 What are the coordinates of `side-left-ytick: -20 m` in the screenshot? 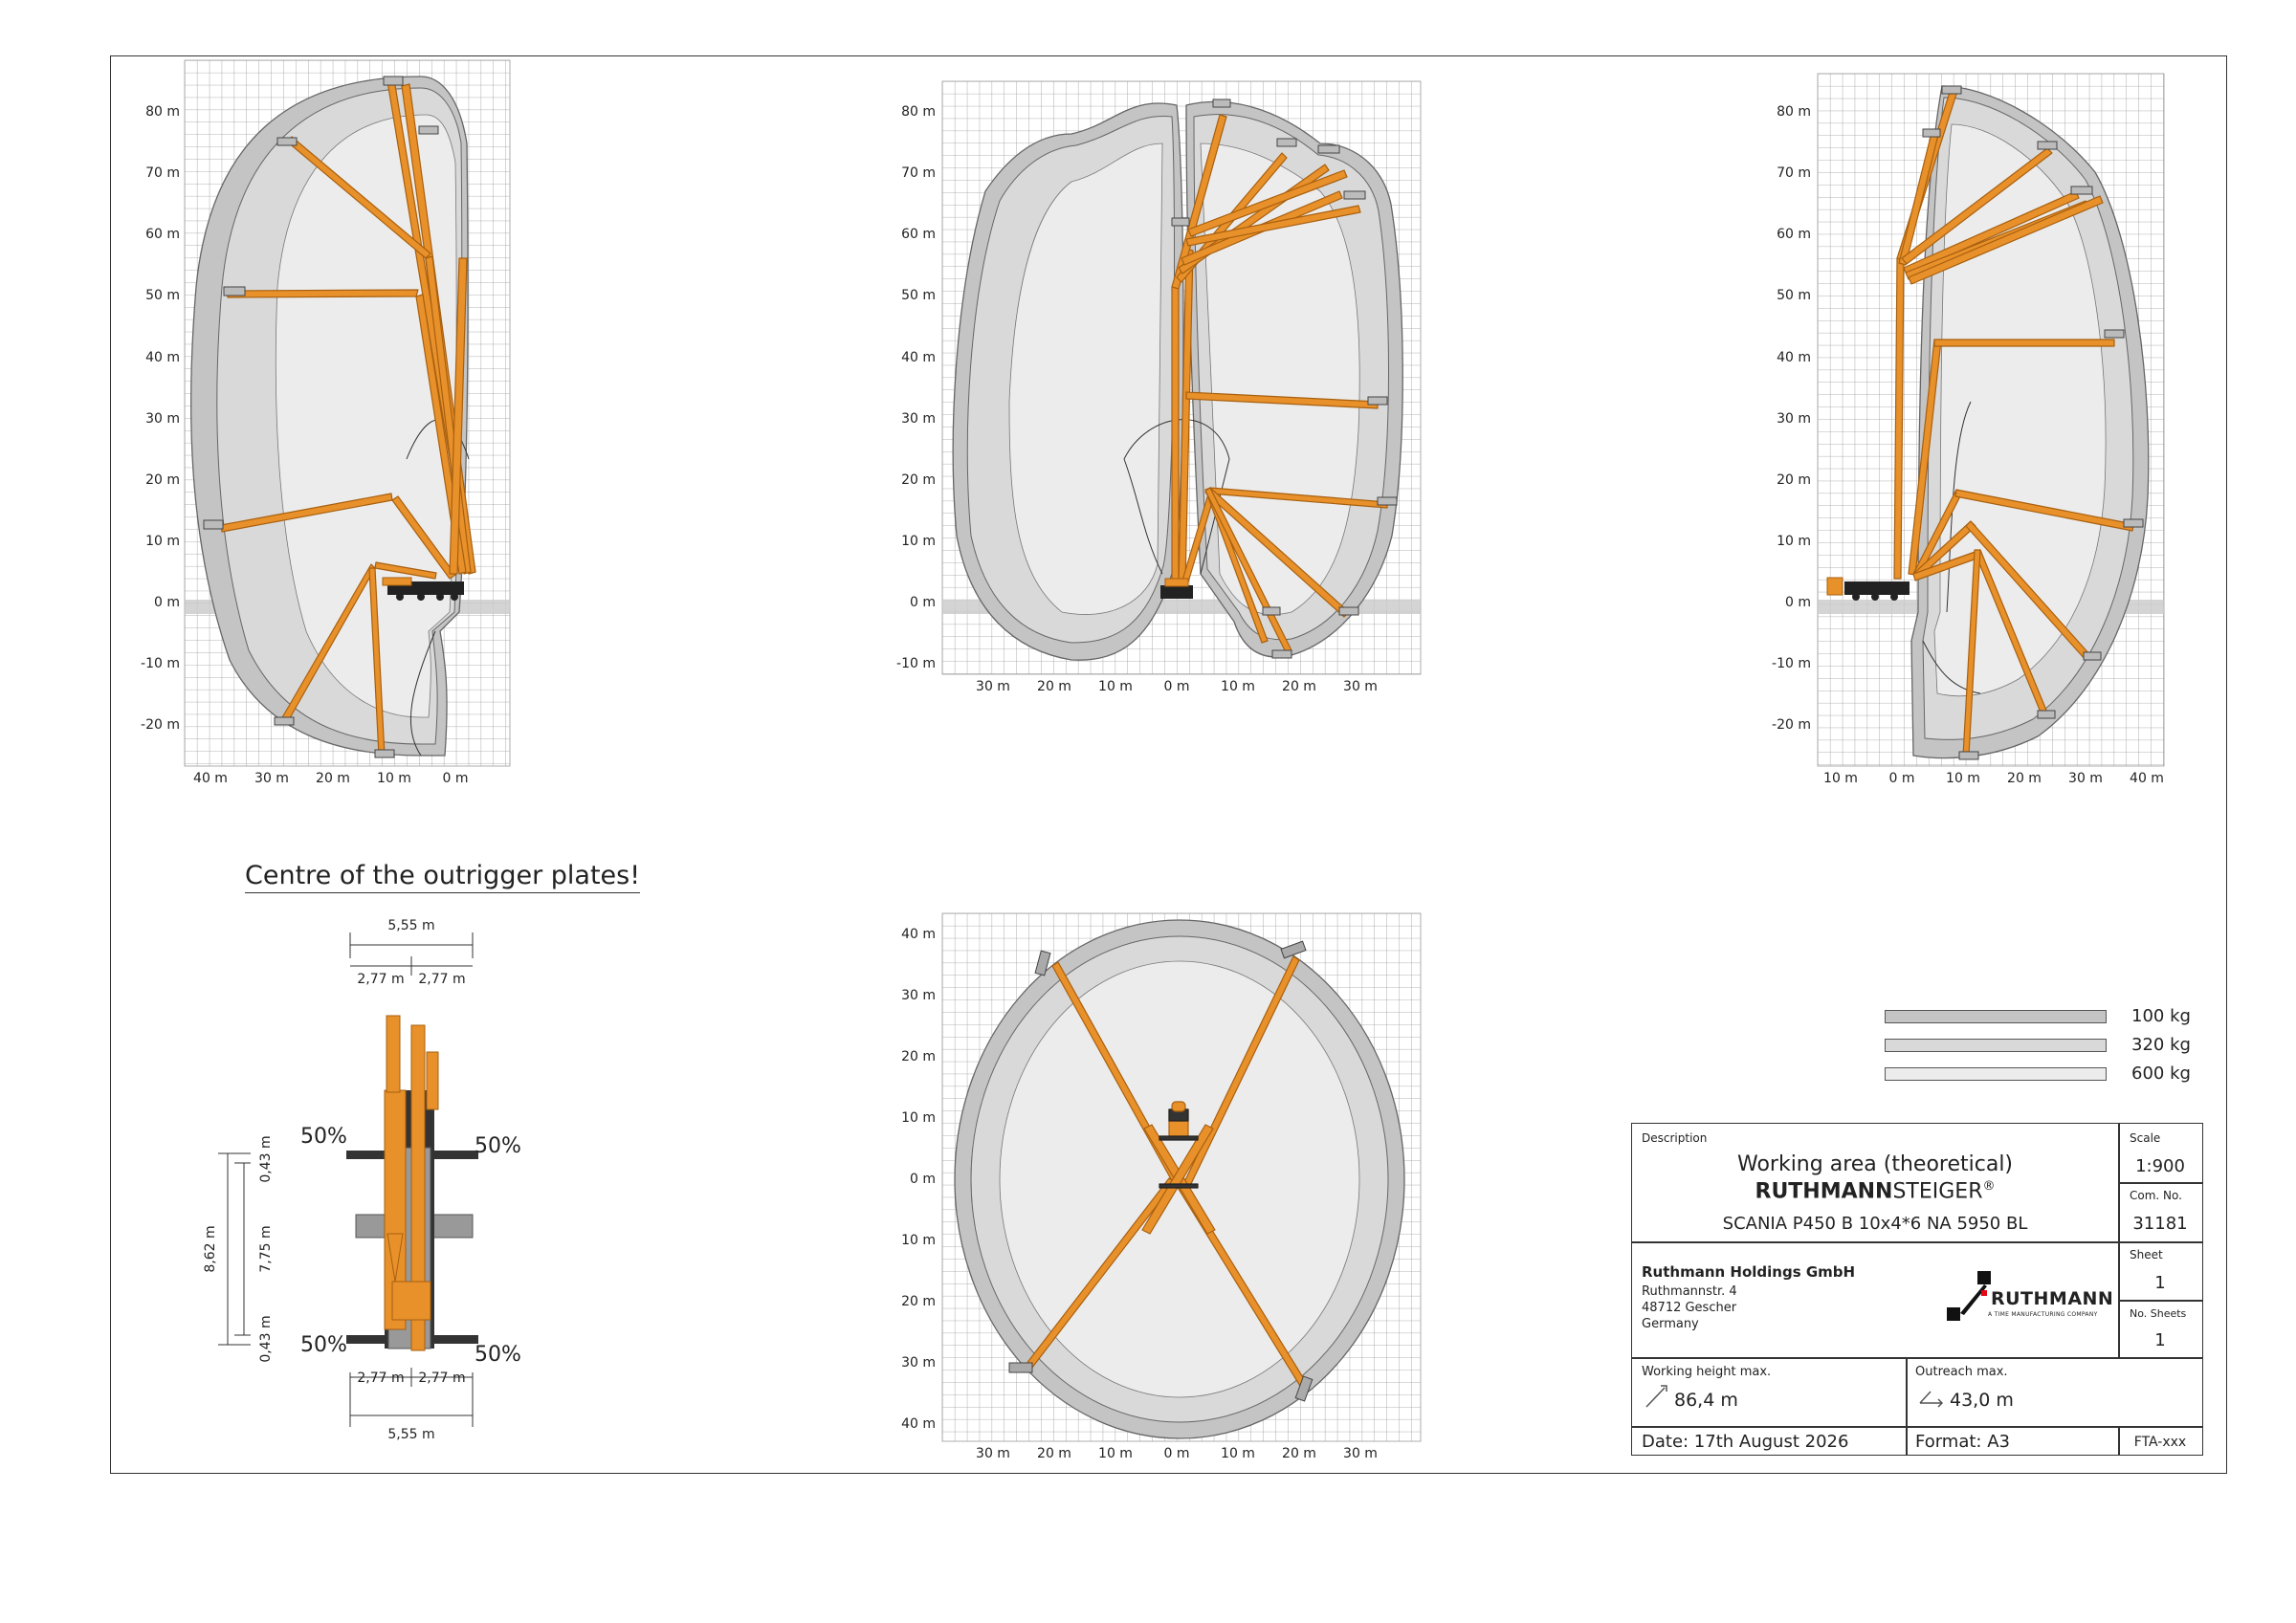 It's located at (161, 725).